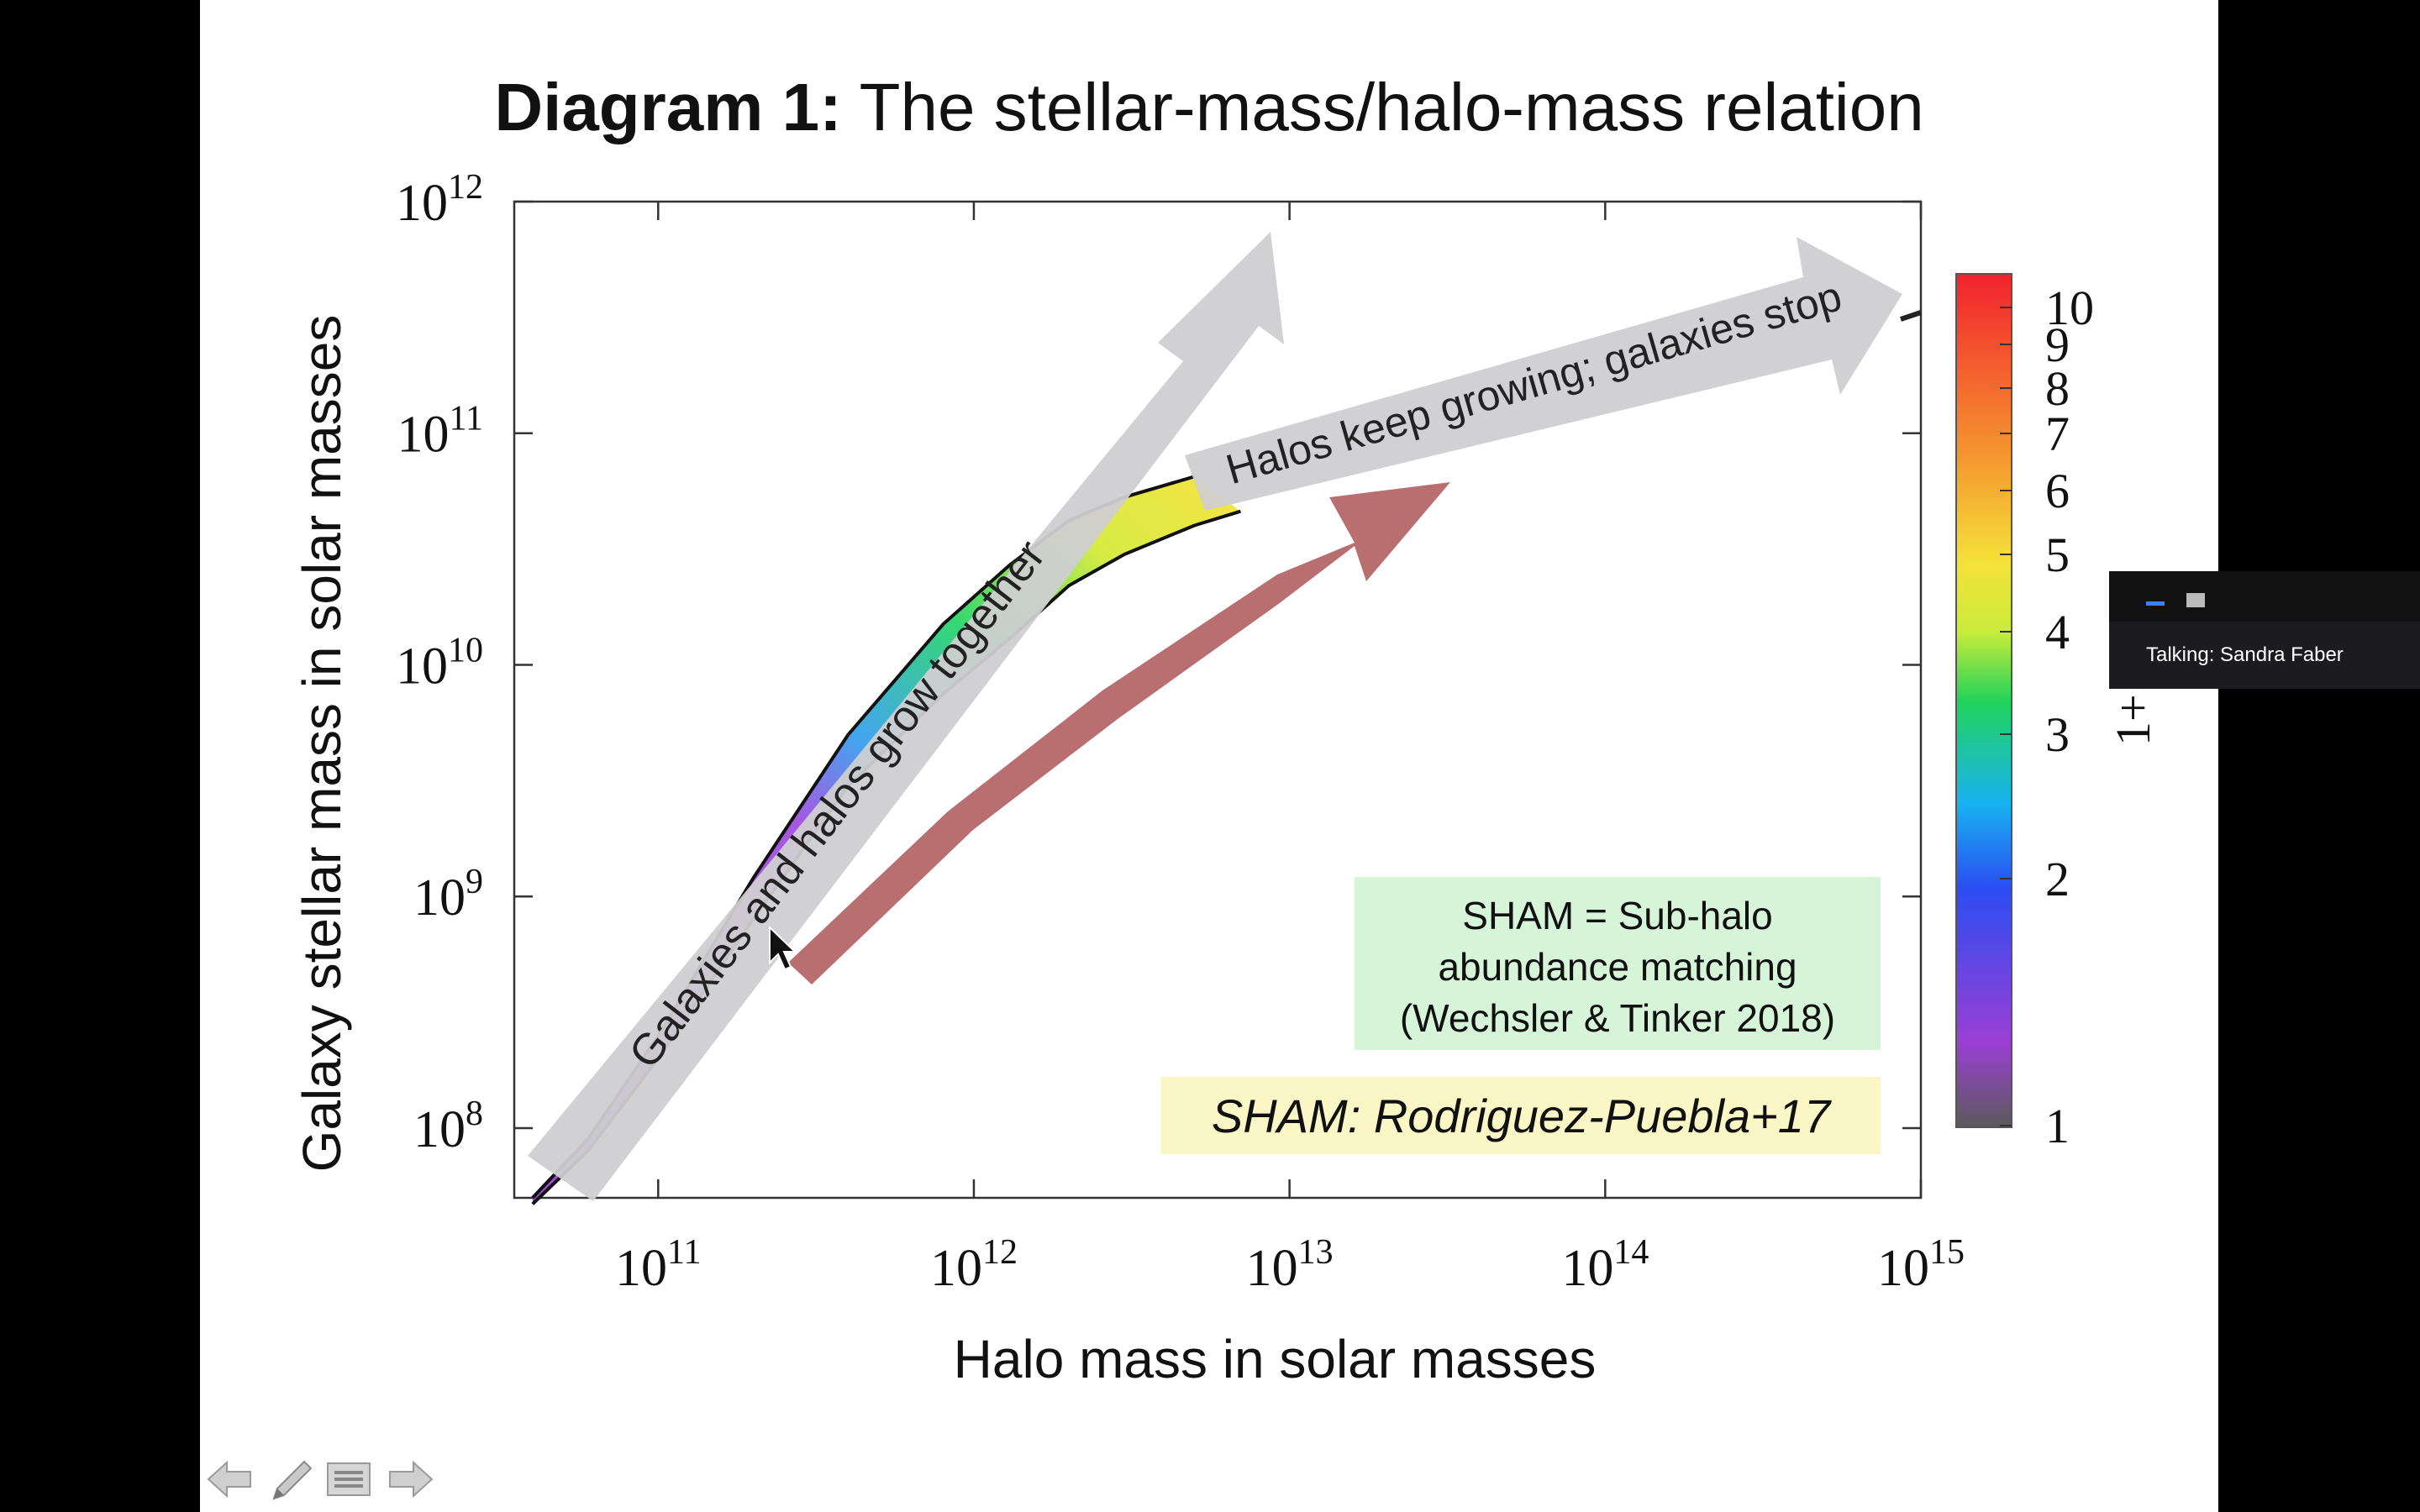 This screenshot has height=1512, width=2420. I want to click on colorbar-tick-label: 5, so click(2057, 555).